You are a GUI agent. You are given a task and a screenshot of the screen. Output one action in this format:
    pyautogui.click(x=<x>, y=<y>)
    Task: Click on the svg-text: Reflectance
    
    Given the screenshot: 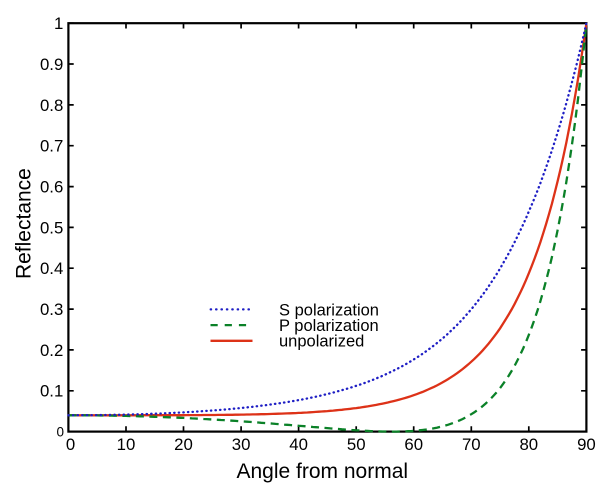 What is the action you would take?
    pyautogui.click(x=24, y=223)
    